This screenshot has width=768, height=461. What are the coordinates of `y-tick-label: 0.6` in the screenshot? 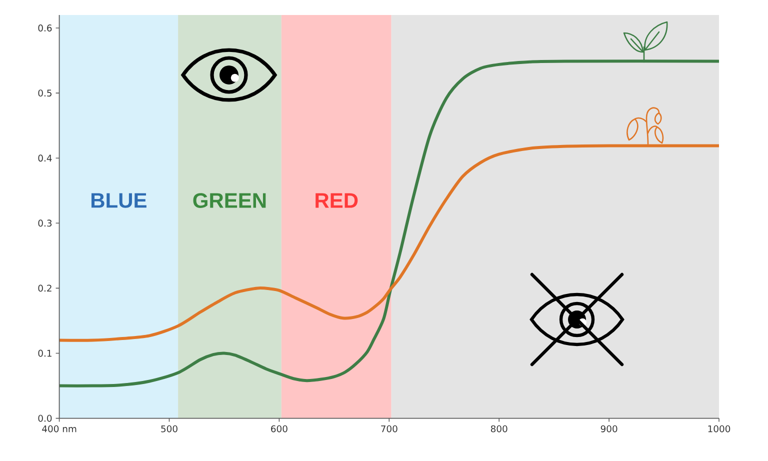 It's located at (45, 28).